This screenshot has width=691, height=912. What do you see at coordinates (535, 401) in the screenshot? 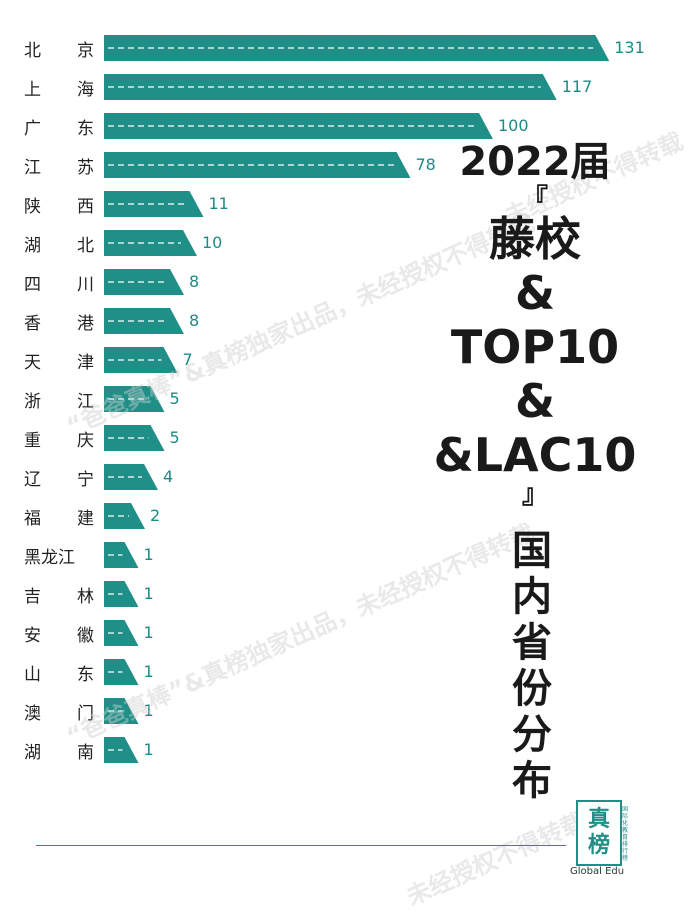
I see `title-line-amp2: &` at bounding box center [535, 401].